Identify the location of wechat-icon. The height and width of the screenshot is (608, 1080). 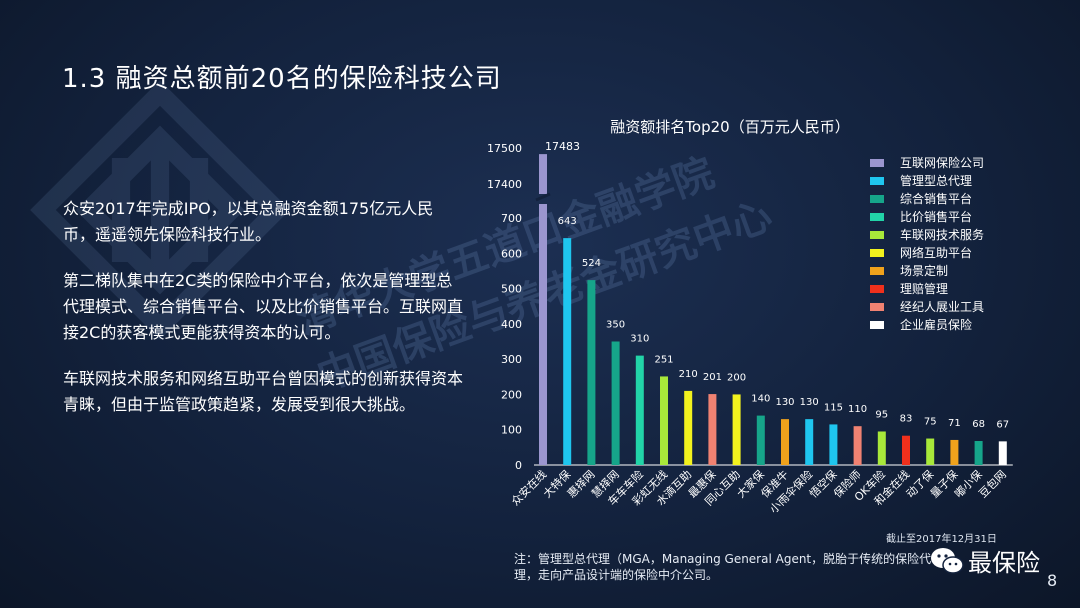
(947, 560).